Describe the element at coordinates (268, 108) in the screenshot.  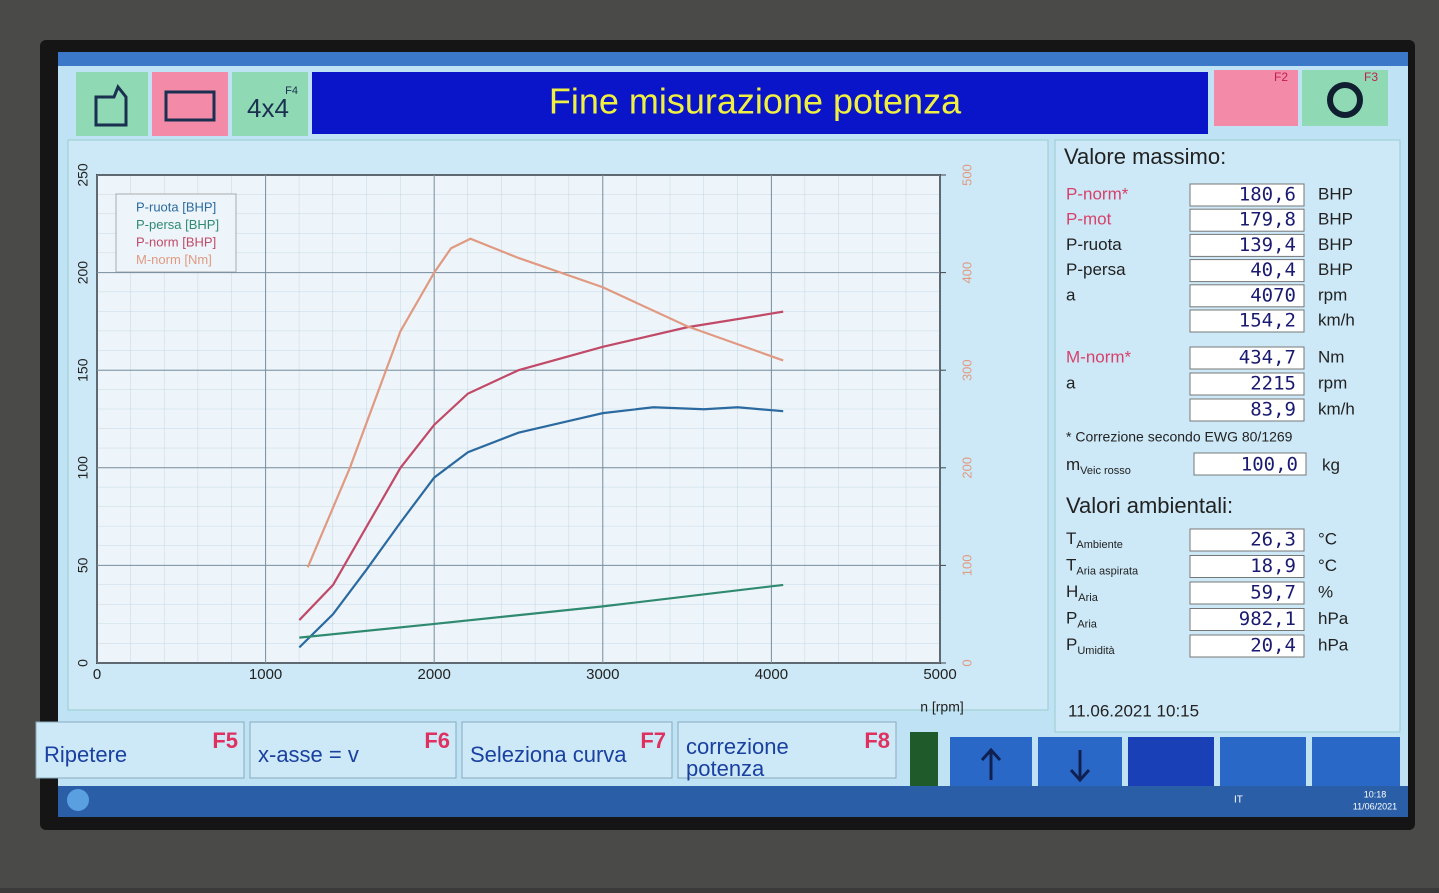
I see `button-label: 4x4` at that location.